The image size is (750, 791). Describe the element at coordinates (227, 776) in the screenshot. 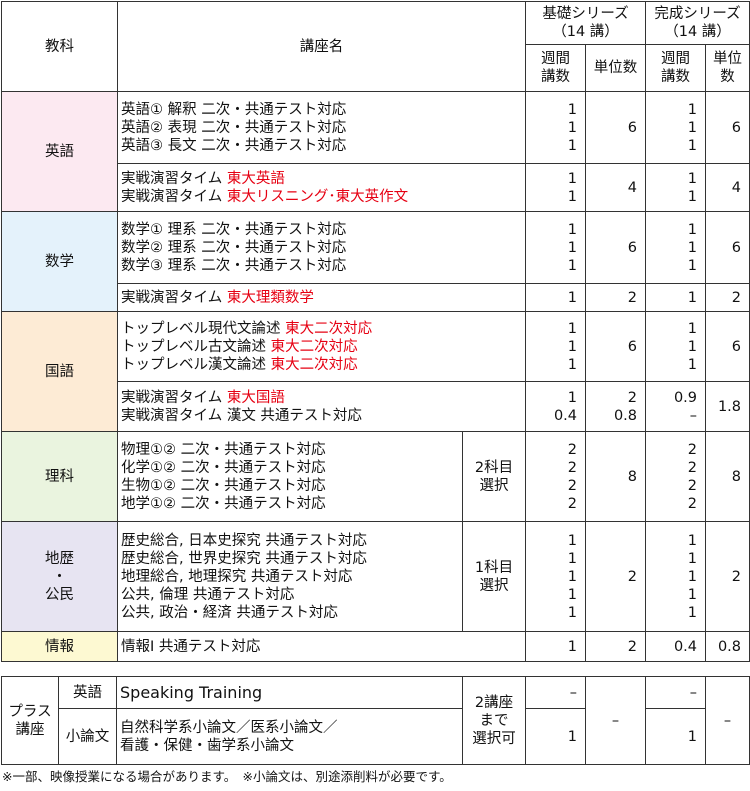

I see `footnote: ※一部、映像授業になる場合があります。 ※小論文は、別途添削料が必要です。` at that location.